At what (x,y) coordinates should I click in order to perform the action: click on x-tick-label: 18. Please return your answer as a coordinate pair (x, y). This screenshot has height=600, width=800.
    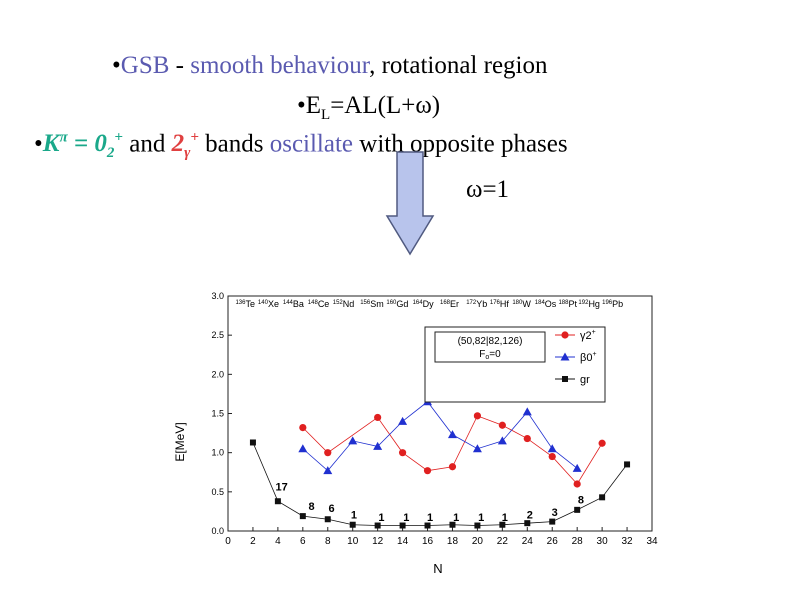
    Looking at the image, I should click on (453, 541).